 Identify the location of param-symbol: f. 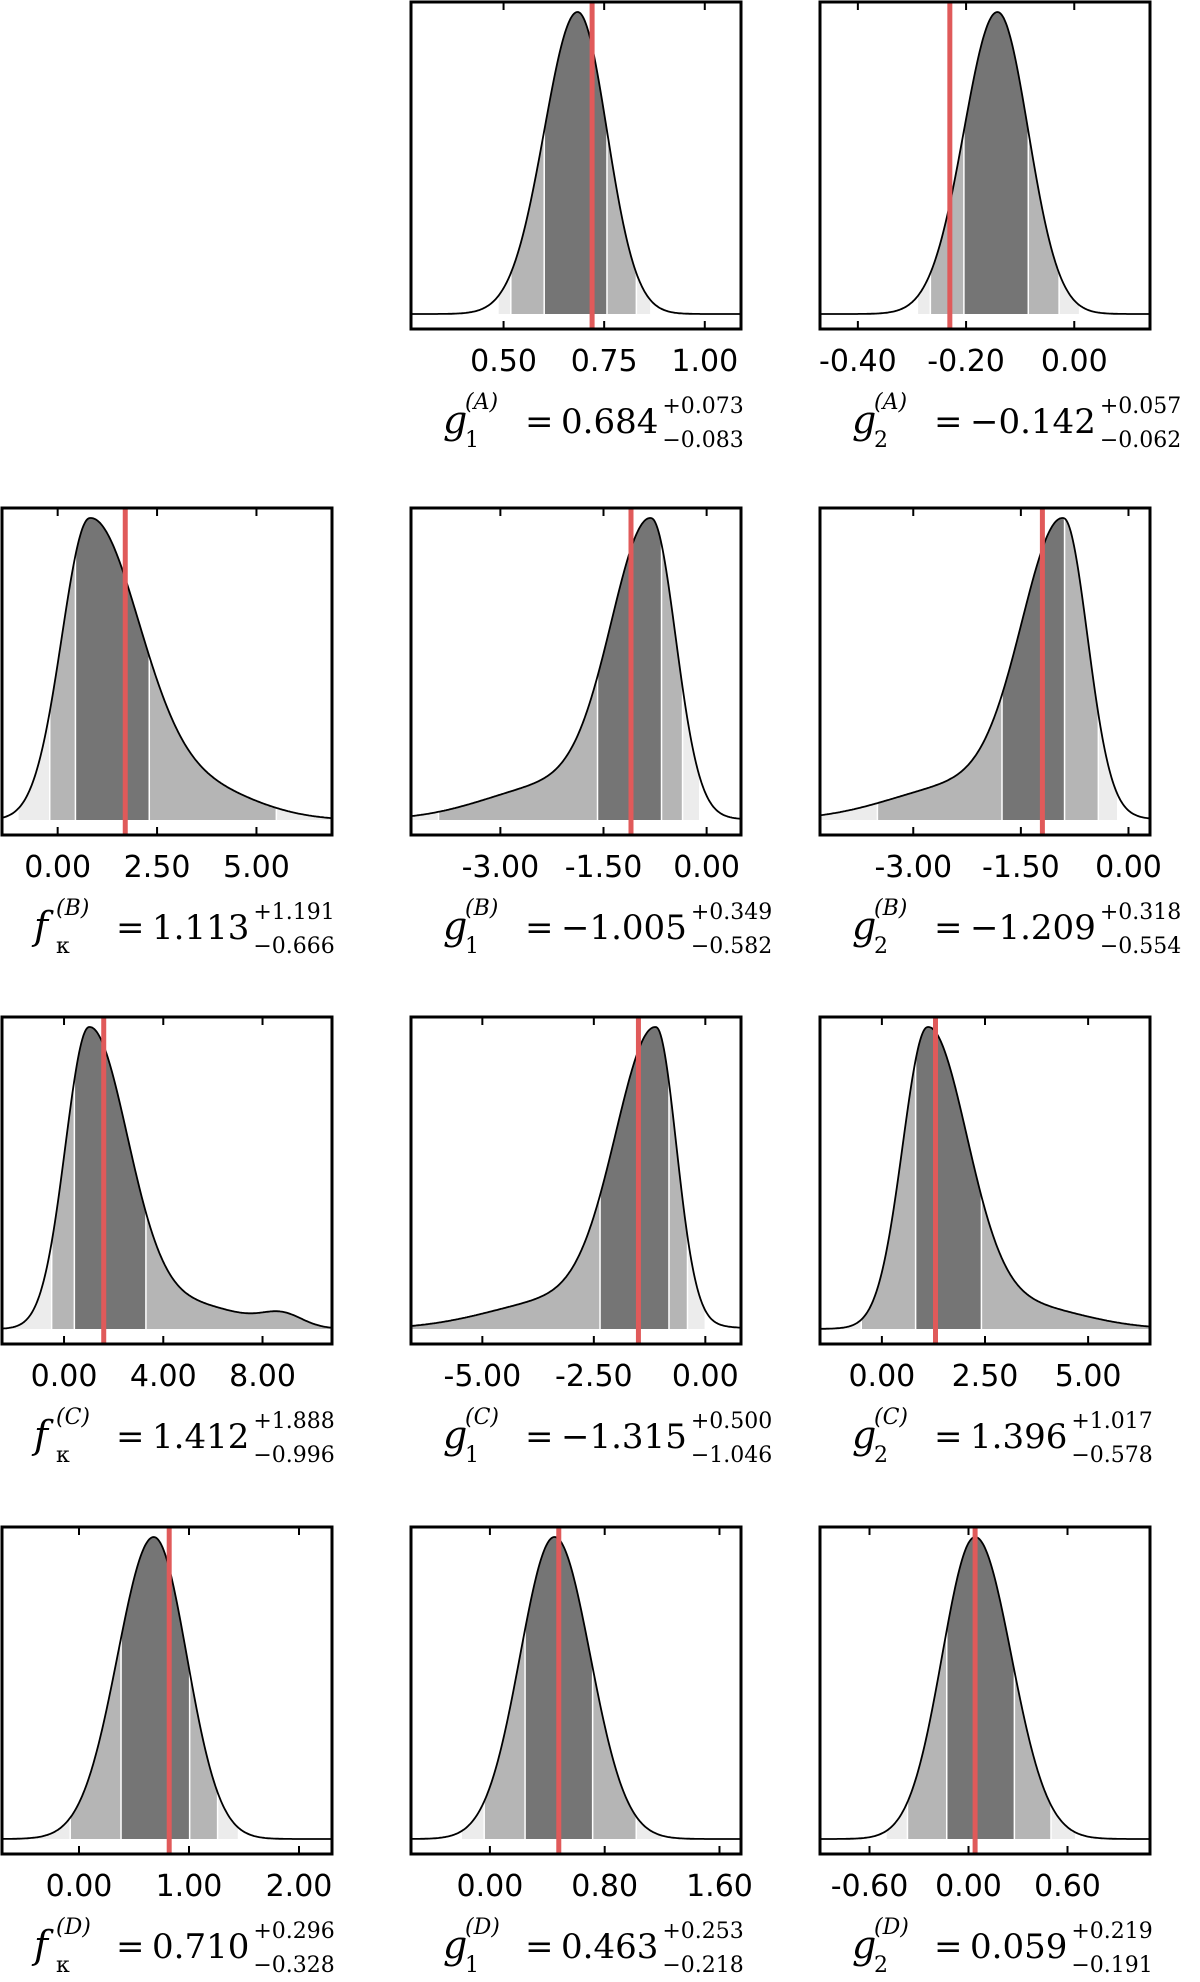
(42, 1945).